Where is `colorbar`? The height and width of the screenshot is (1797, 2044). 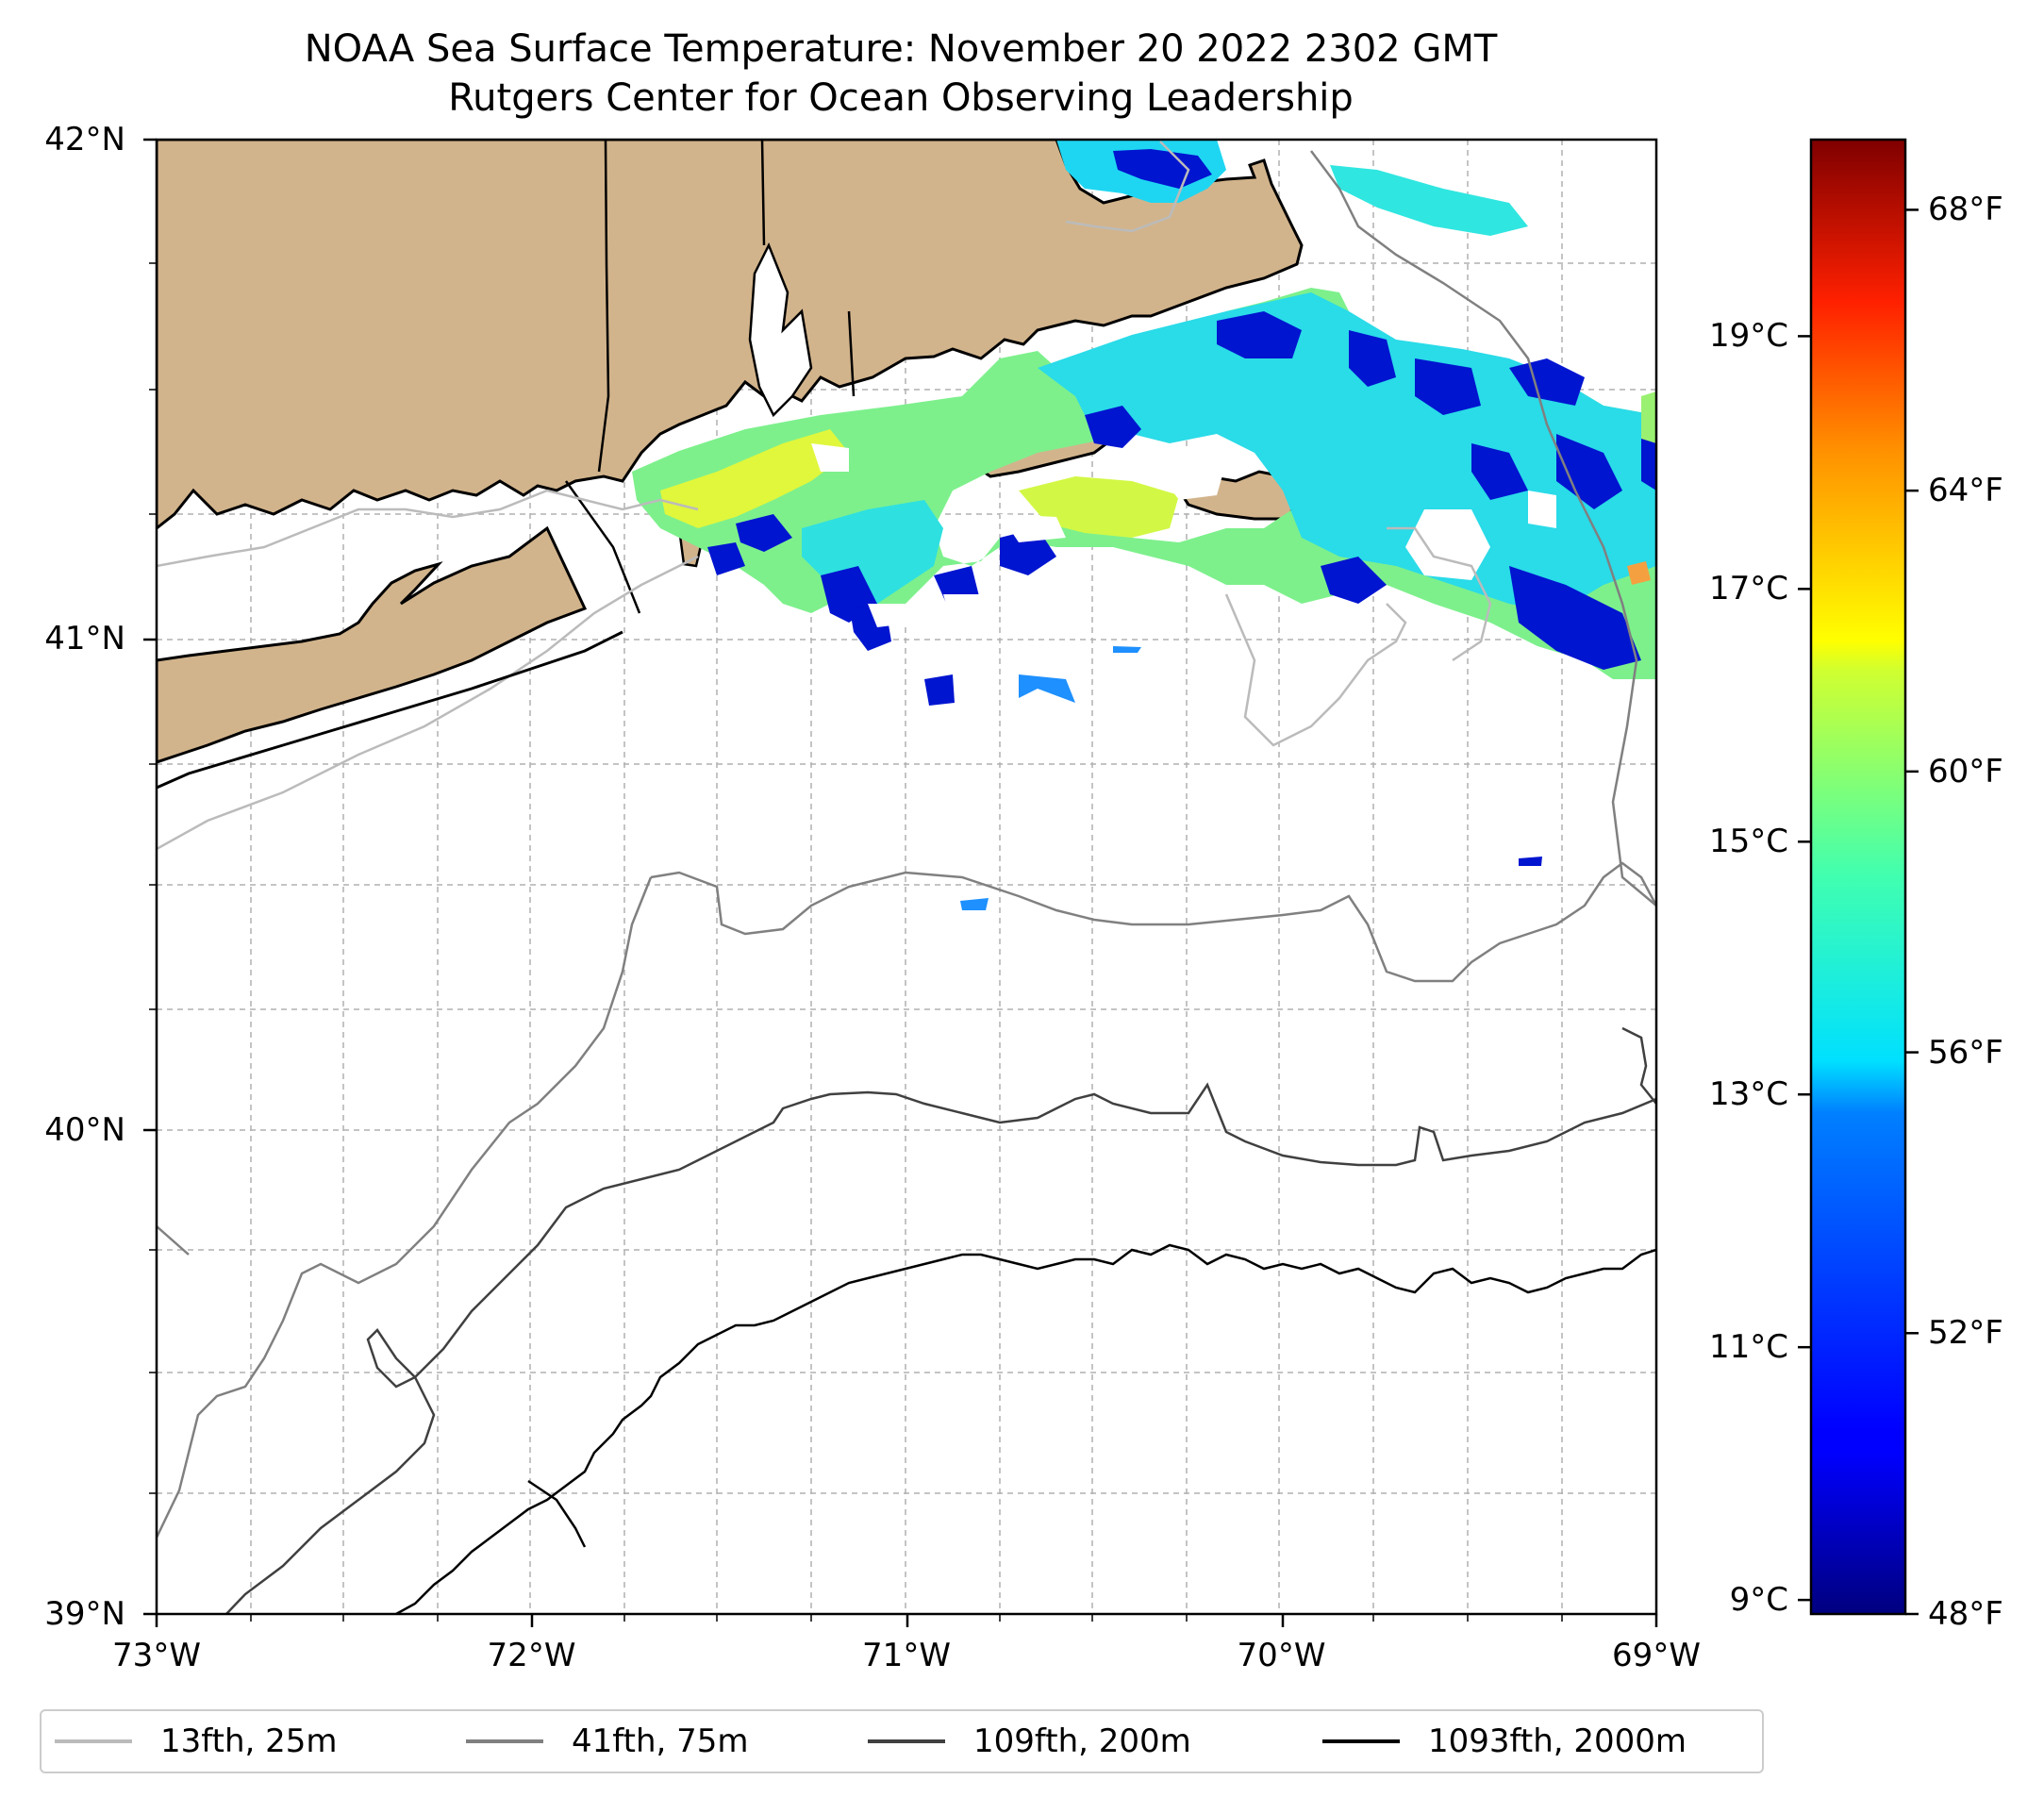 colorbar is located at coordinates (1858, 877).